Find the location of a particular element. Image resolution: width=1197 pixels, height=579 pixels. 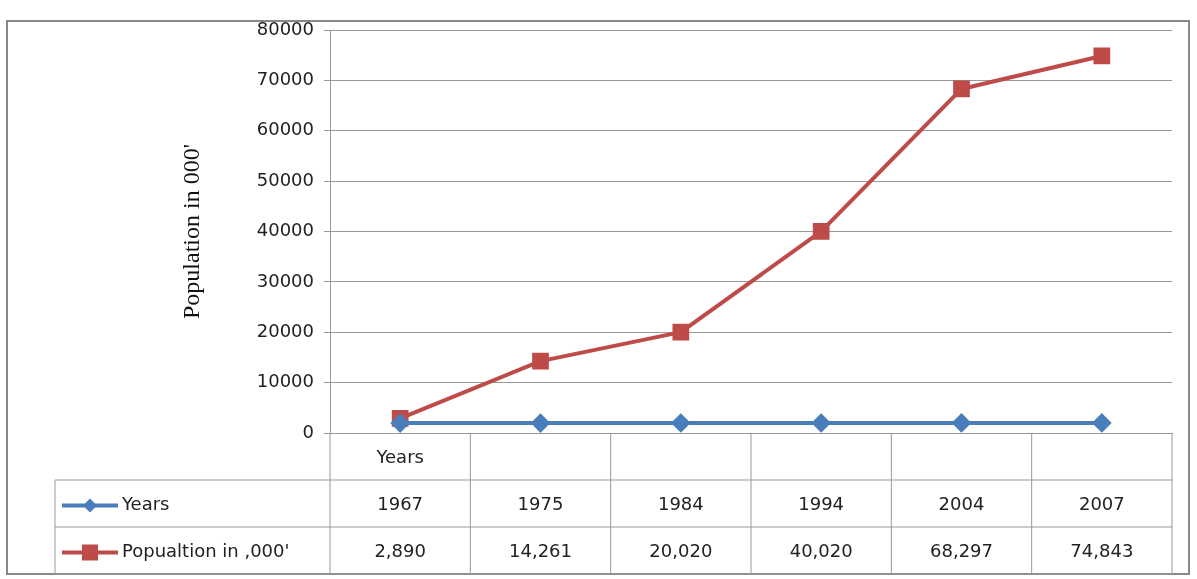

y-tick-label: 70000 is located at coordinates (285, 79).